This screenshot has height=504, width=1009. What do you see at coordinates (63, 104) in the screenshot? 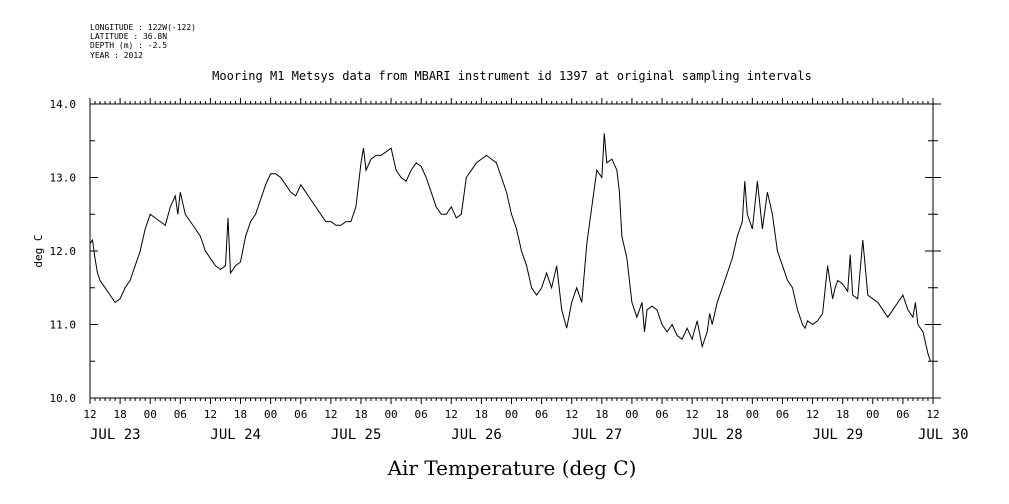
I see `y-tick-label: 14.0` at bounding box center [63, 104].